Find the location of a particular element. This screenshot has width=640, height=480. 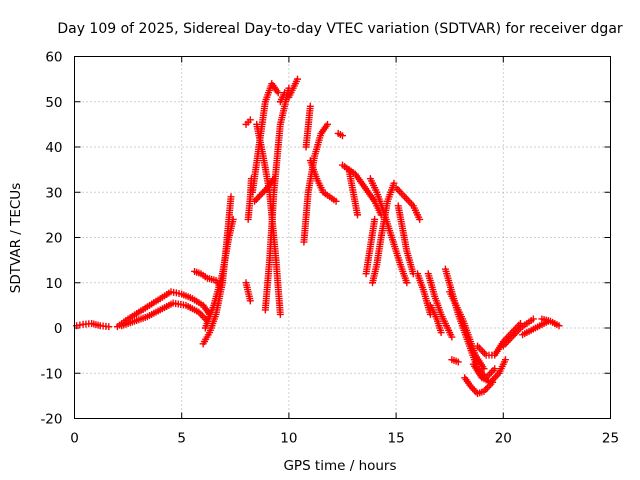

y-axis-label: SDTVAR / TECUs is located at coordinates (16, 238).